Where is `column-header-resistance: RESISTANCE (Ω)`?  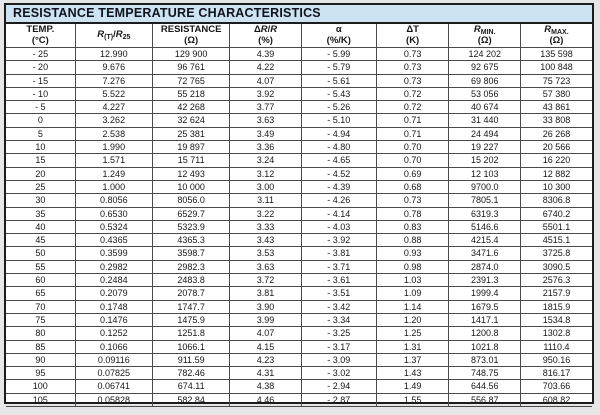 column-header-resistance: RESISTANCE (Ω) is located at coordinates (191, 36).